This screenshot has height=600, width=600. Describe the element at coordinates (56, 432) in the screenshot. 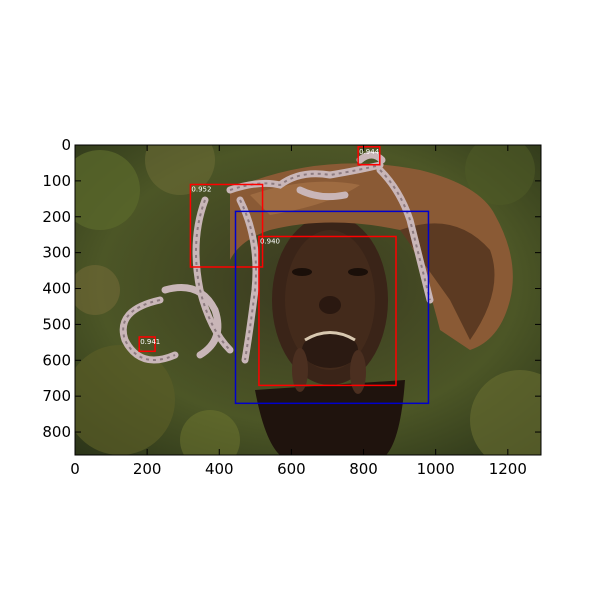

I see `y-tick-label: 800` at that location.